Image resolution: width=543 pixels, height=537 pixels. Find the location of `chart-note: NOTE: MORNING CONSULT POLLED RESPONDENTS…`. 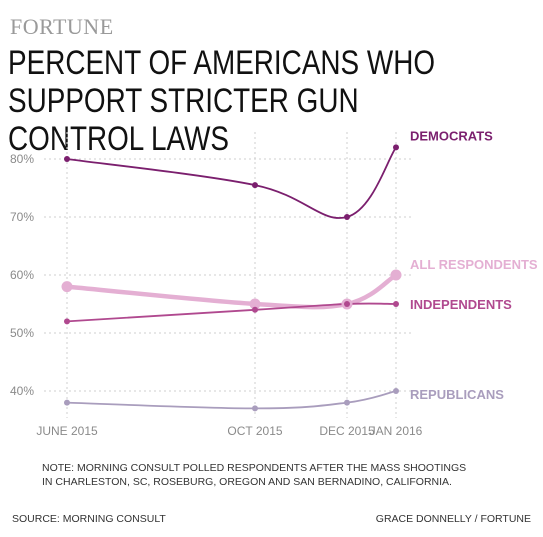

chart-note: NOTE: MORNING CONSULT POLLED RESPONDENTS… is located at coordinates (272, 475).